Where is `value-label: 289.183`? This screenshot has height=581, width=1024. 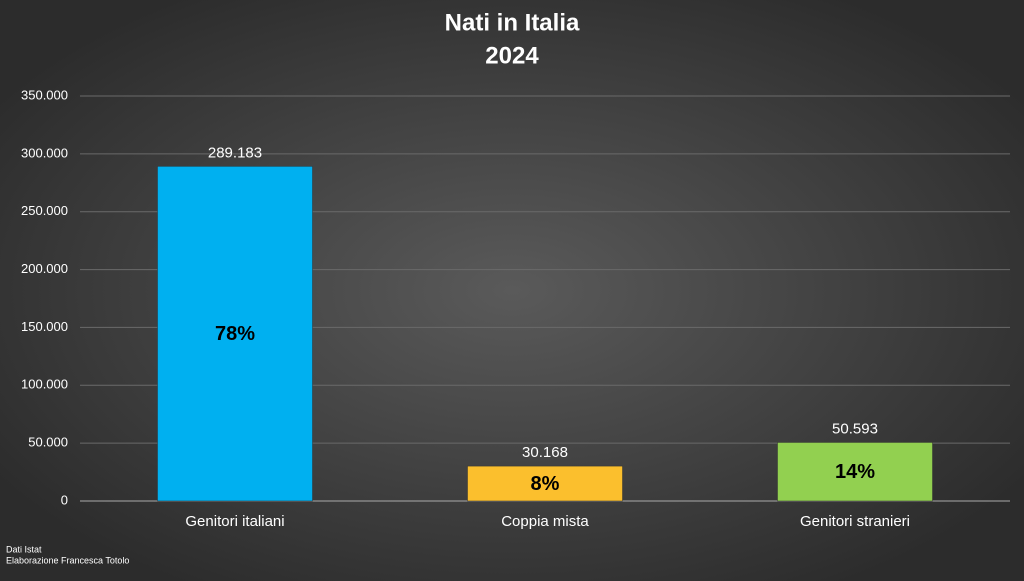
value-label: 289.183 is located at coordinates (235, 152).